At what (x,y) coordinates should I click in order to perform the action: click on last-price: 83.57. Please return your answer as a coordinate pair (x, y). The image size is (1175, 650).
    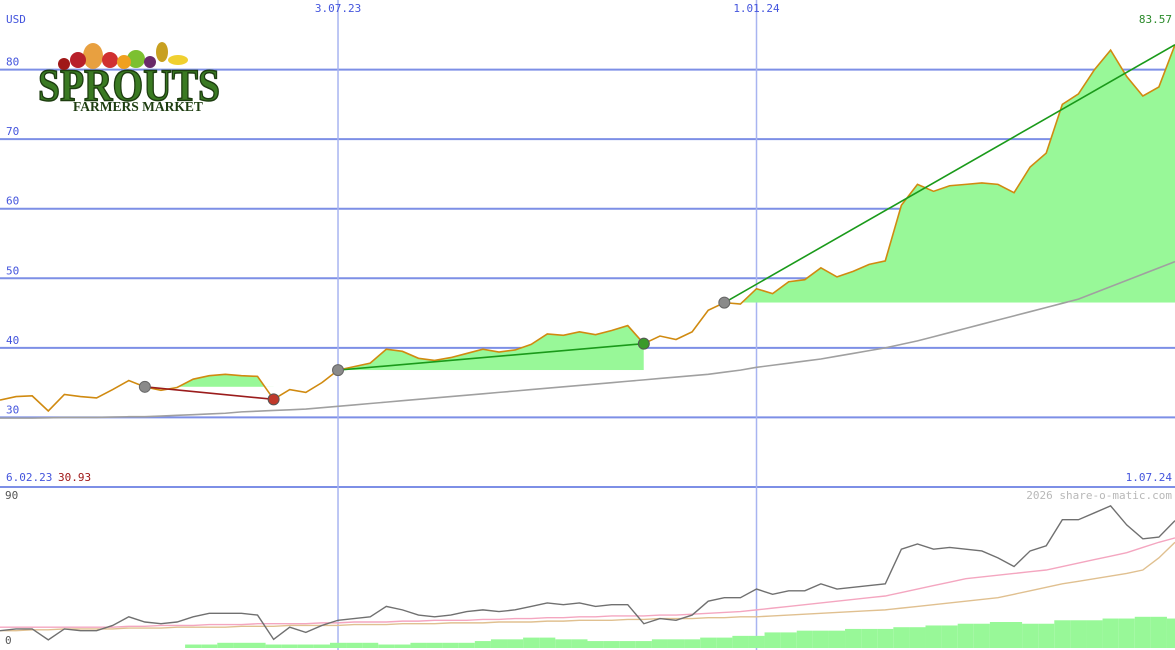
    Looking at the image, I should click on (1155, 19).